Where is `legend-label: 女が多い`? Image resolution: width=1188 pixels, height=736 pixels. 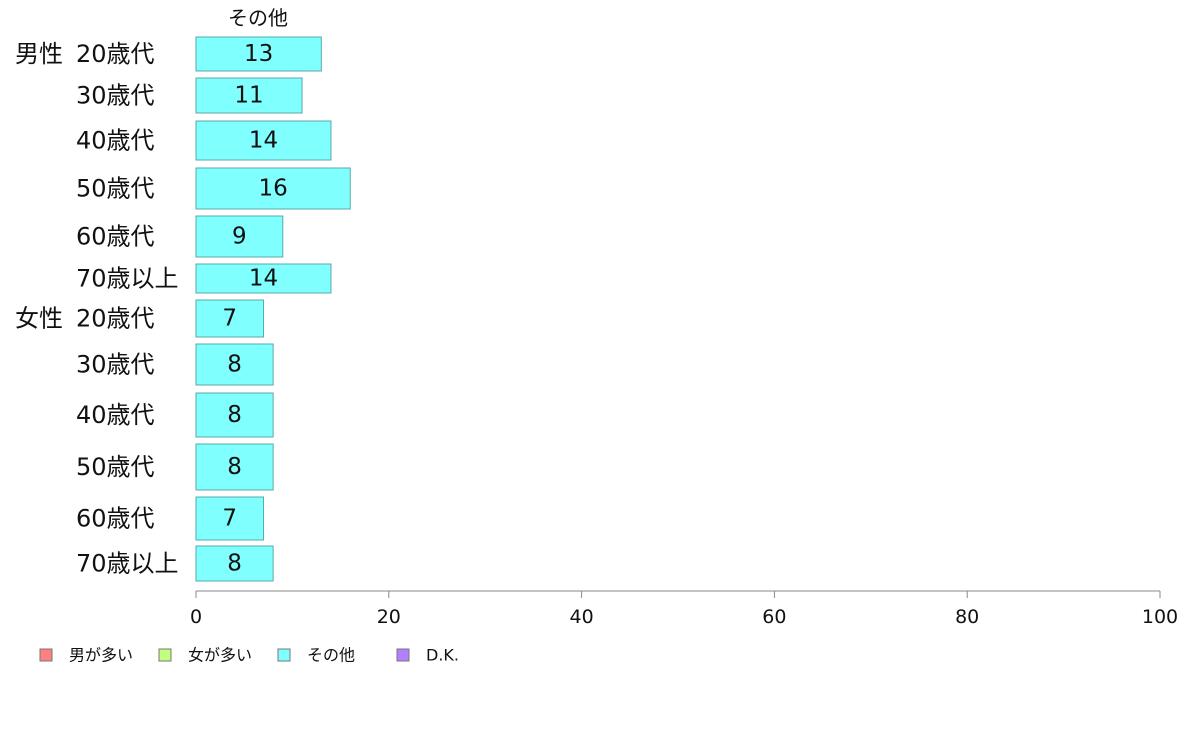
legend-label: 女が多い is located at coordinates (220, 655).